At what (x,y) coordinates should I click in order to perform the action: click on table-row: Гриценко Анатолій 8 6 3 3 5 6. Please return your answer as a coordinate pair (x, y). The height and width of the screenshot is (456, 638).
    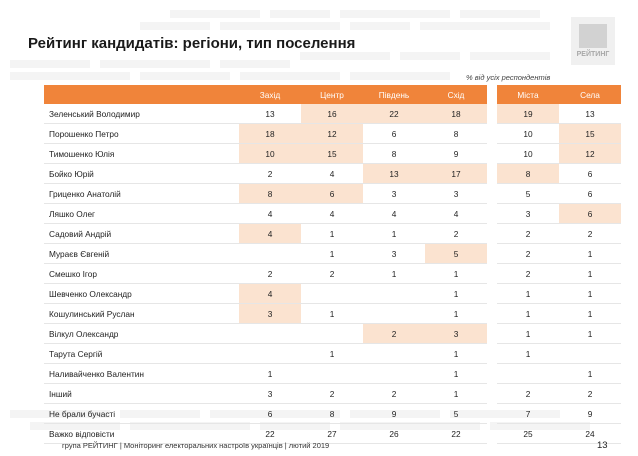
    Looking at the image, I should click on (332, 194).